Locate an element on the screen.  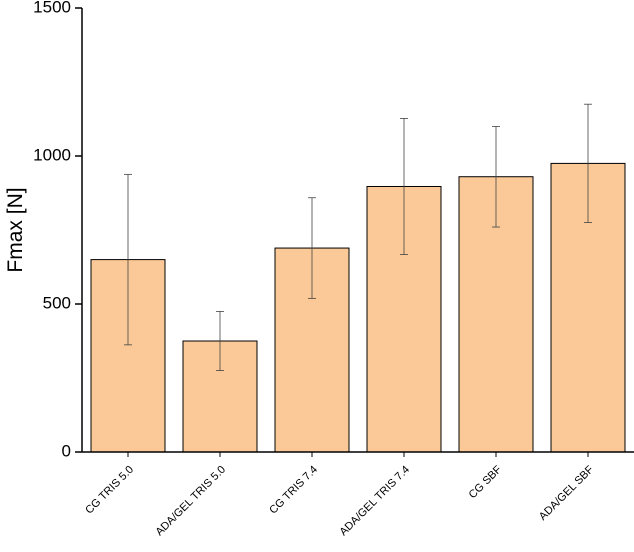
x-tick-label: ADA/GEL TRIS 5.0 is located at coordinates (190, 501).